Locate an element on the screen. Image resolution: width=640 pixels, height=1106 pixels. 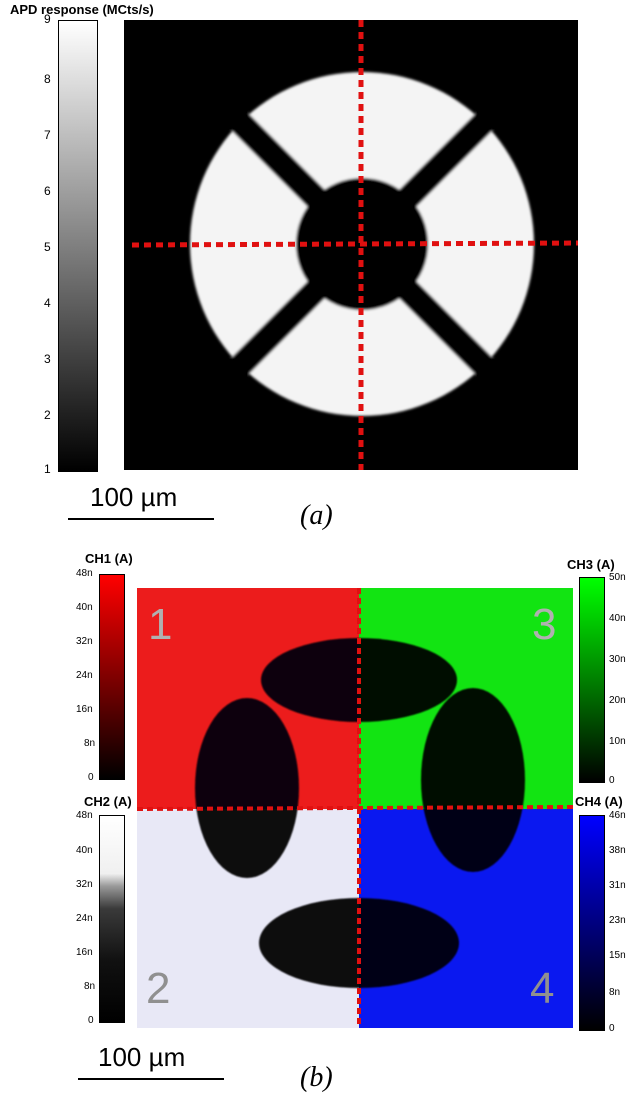
ch1-colorbar-title: CH1 (A) is located at coordinates (109, 558).